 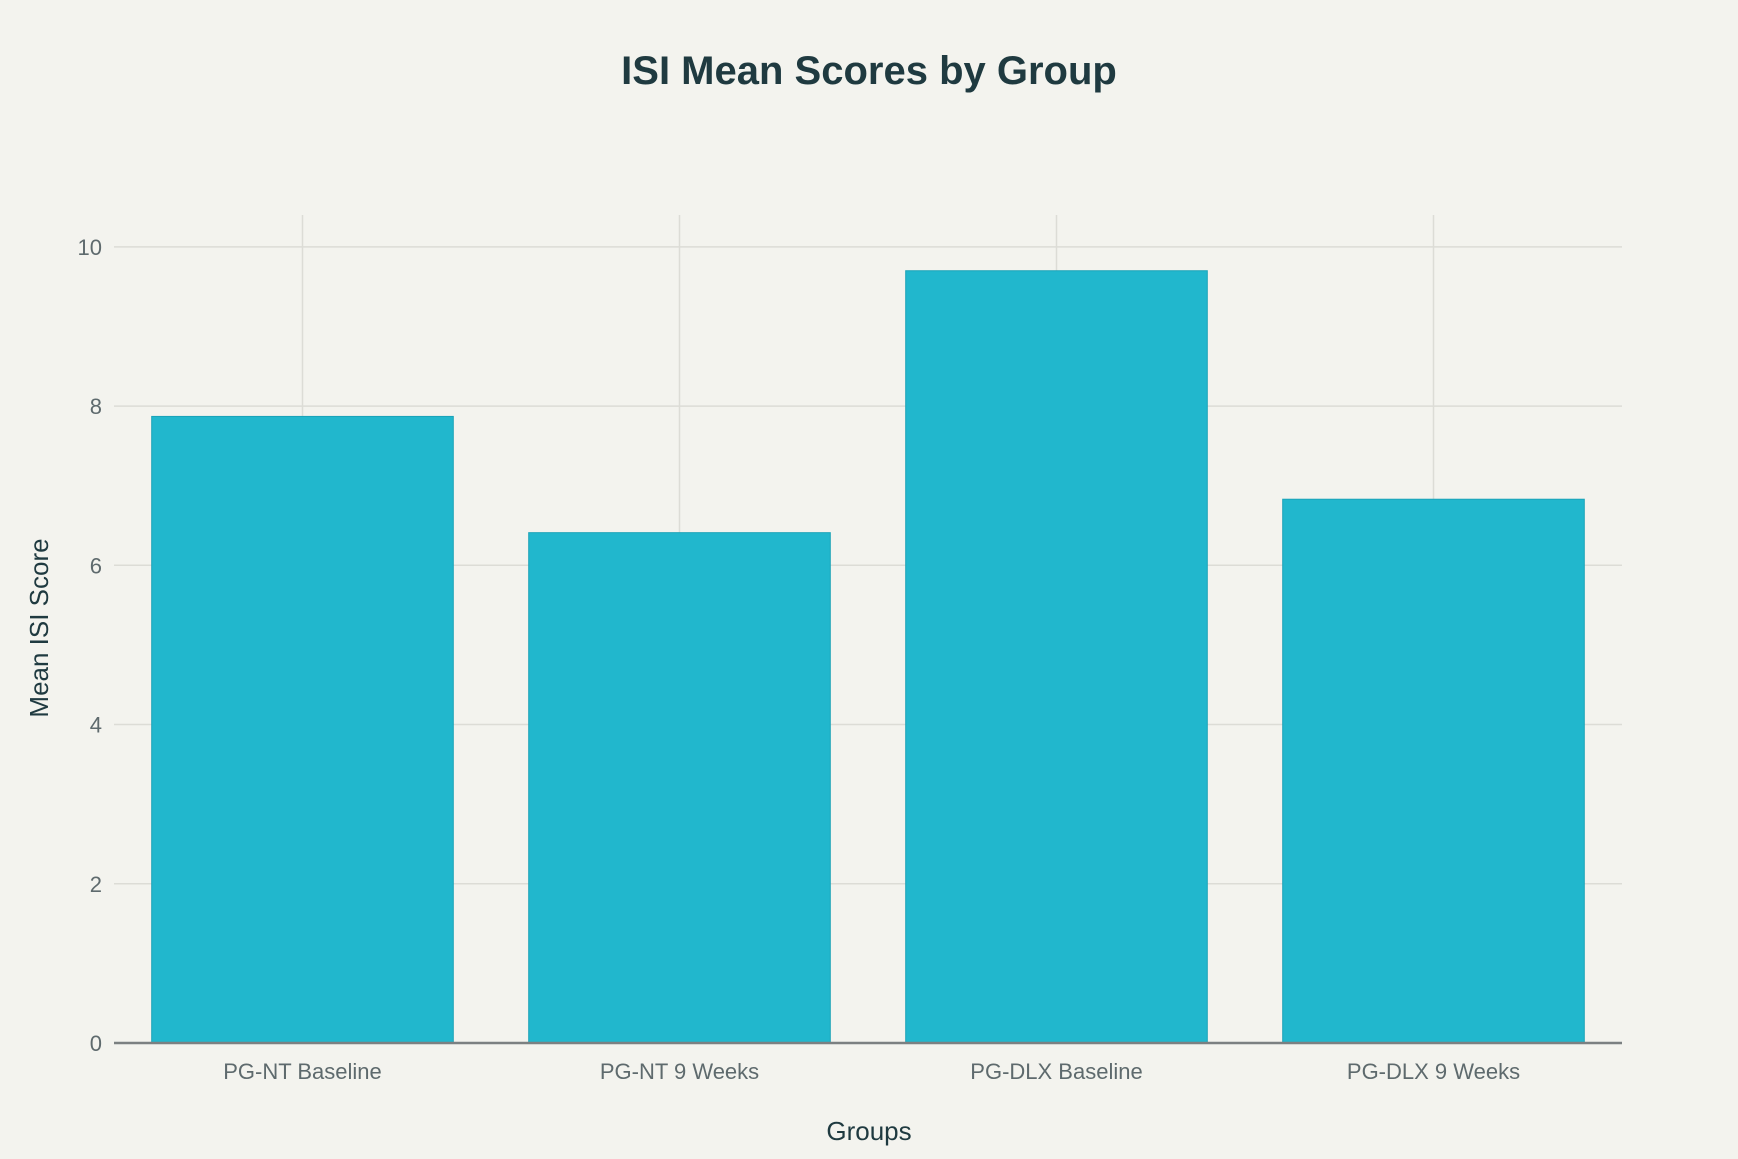 What do you see at coordinates (1056, 657) in the screenshot?
I see `bar-pg-dlx-baseline` at bounding box center [1056, 657].